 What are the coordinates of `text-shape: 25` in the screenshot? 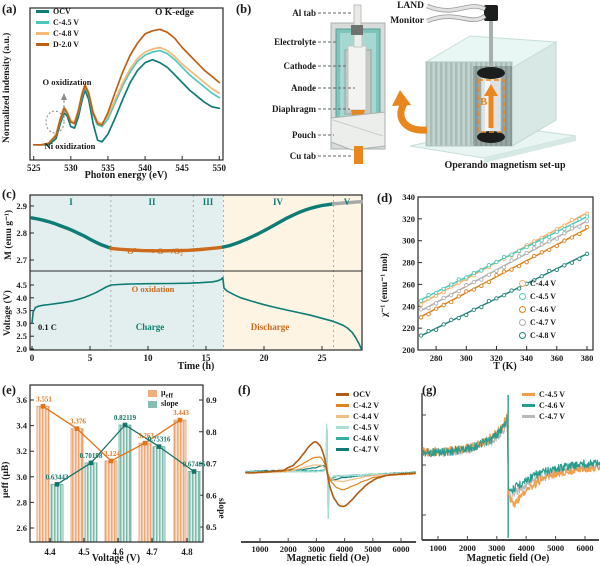 It's located at (323, 358).